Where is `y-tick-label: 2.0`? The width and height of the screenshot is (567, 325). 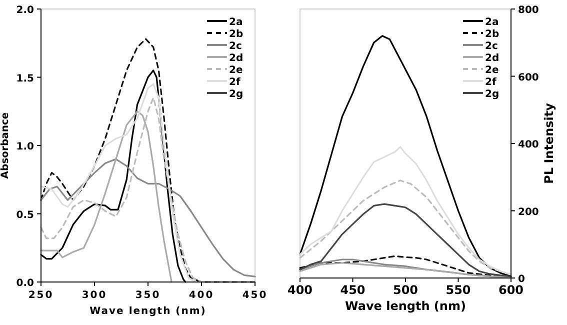
y-tick-label: 2.0 is located at coordinates (25, 10).